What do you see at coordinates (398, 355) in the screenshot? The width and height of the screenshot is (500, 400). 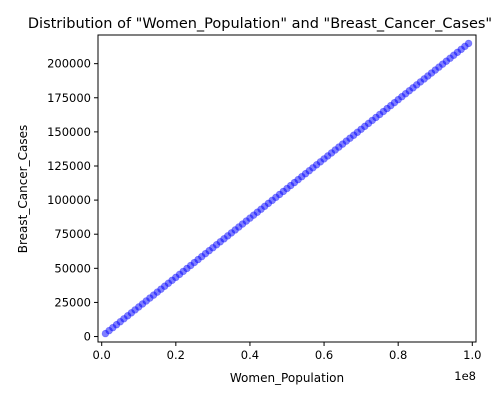 I see `x-tick-label: 0.8` at bounding box center [398, 355].